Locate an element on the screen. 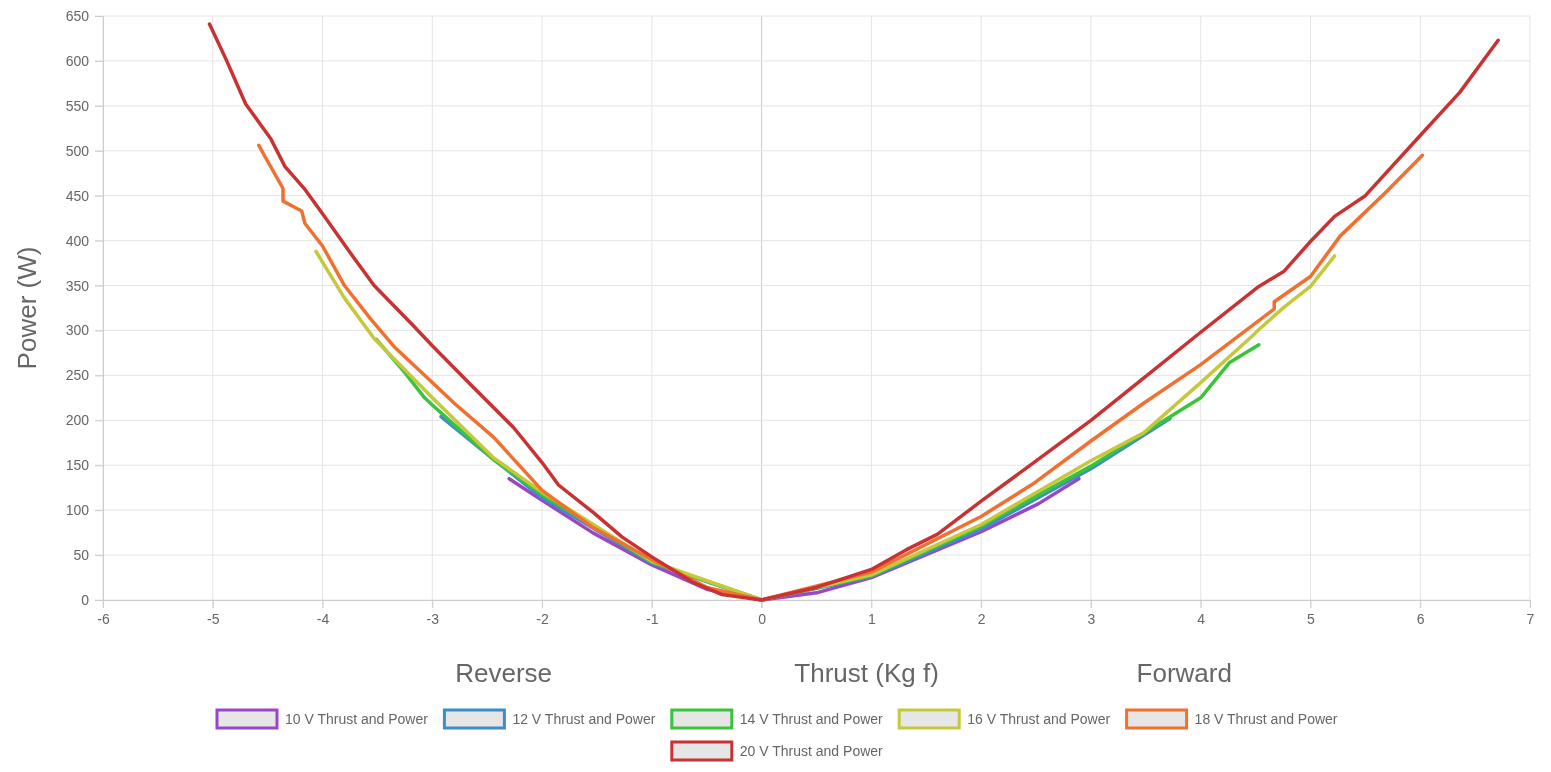 This screenshot has width=1551, height=772. x-tick-label: -2 is located at coordinates (543, 618).